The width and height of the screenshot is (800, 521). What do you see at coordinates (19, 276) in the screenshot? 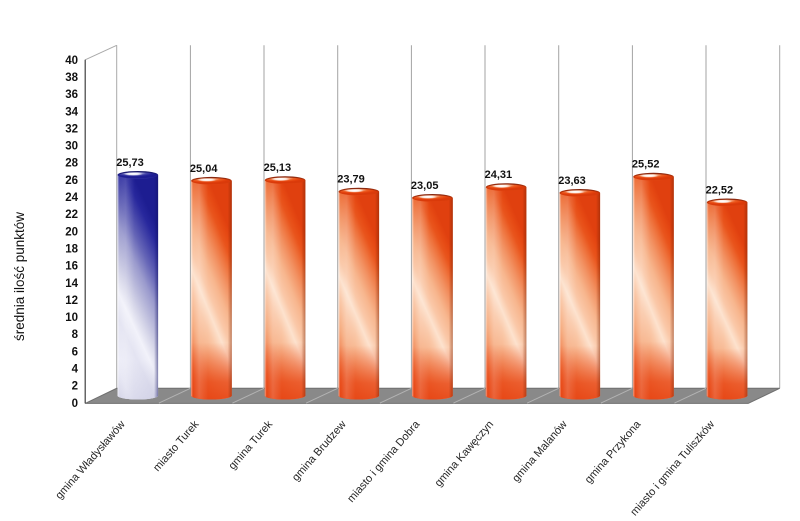
I see `svg-text: średnia ilość punktów` at bounding box center [19, 276].